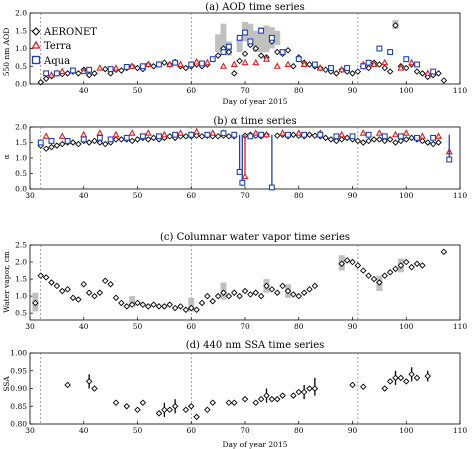  Describe the element at coordinates (6, 384) in the screenshot. I see `panel-d-ylabel: SSA` at that location.